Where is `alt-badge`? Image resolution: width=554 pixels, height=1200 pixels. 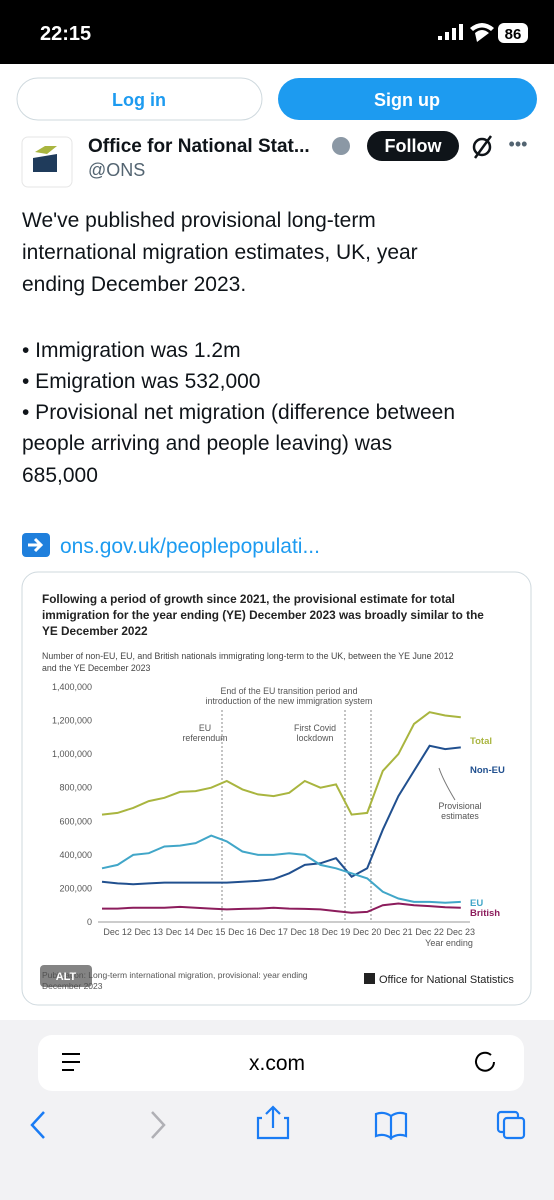 alt-badge is located at coordinates (66, 976).